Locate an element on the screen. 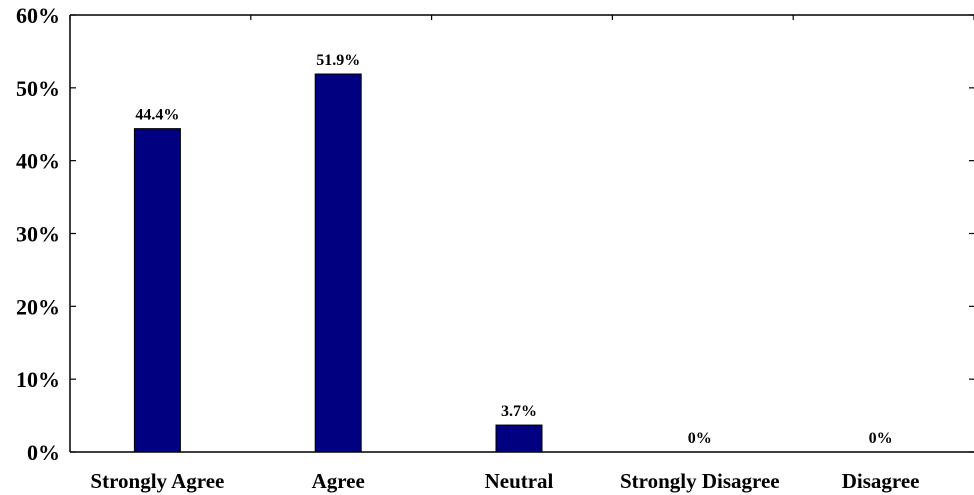 Image resolution: width=974 pixels, height=495 pixels. category-label: Disagree is located at coordinates (881, 481).